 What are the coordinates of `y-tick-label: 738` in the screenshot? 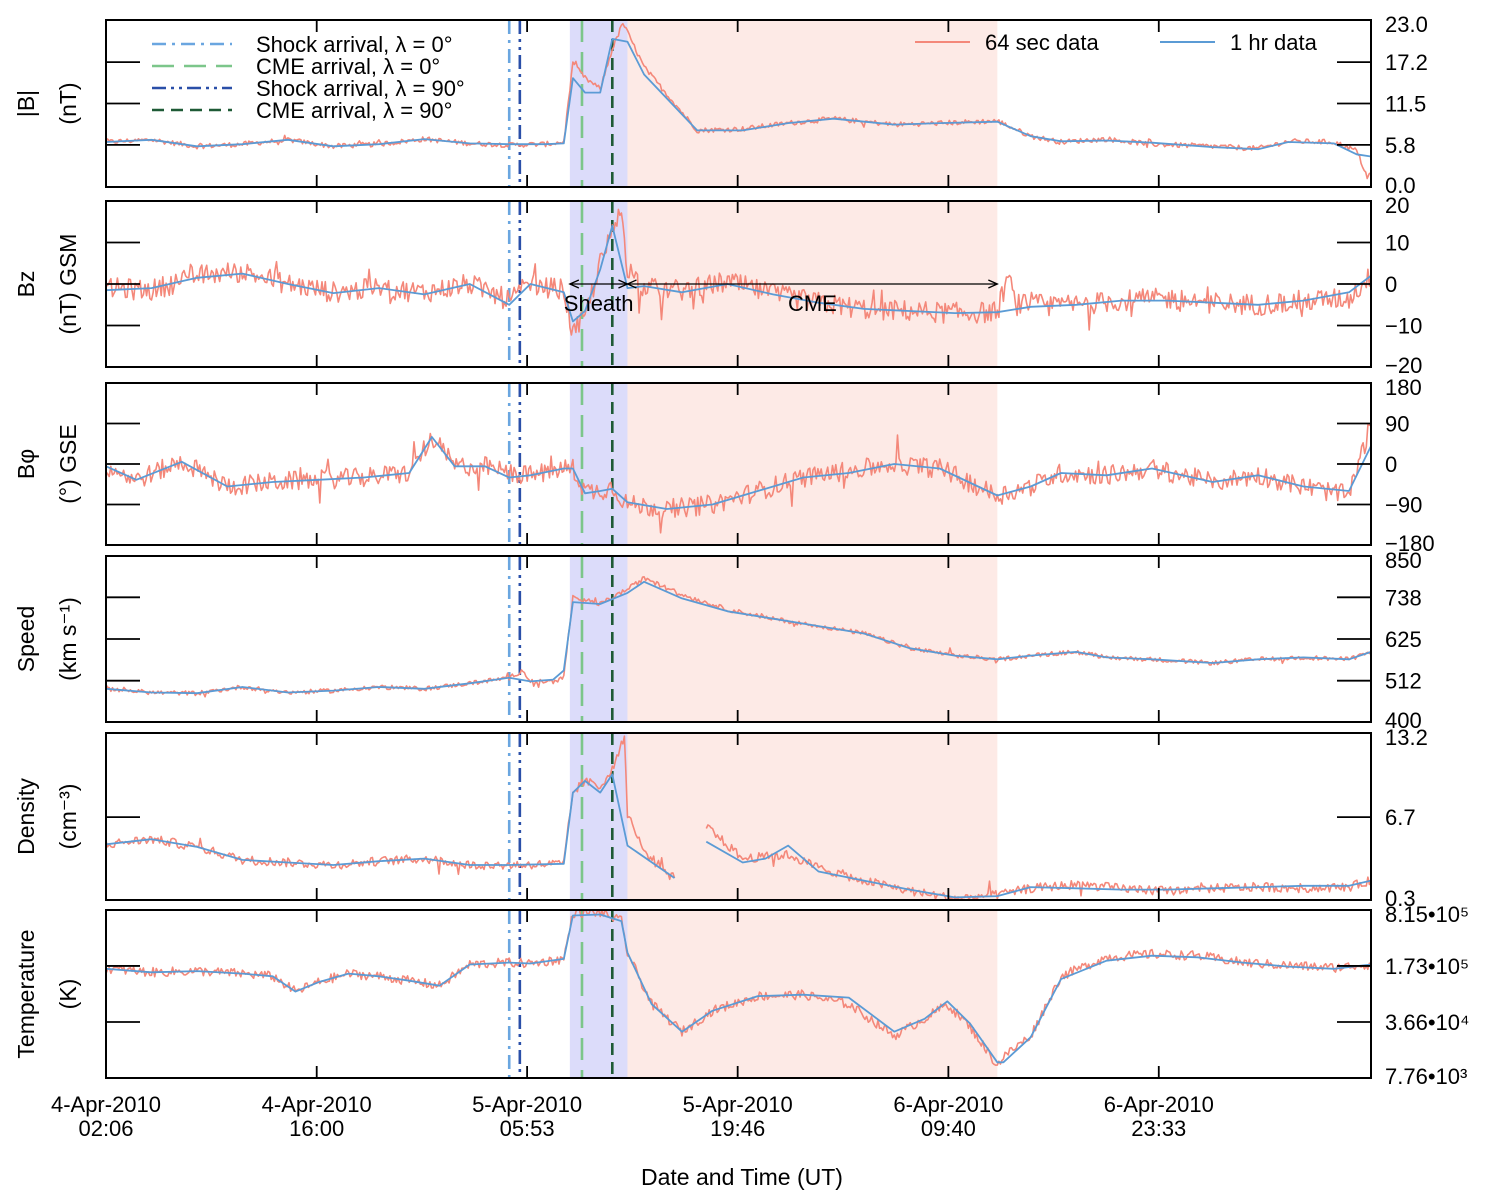 It's located at (1403, 597).